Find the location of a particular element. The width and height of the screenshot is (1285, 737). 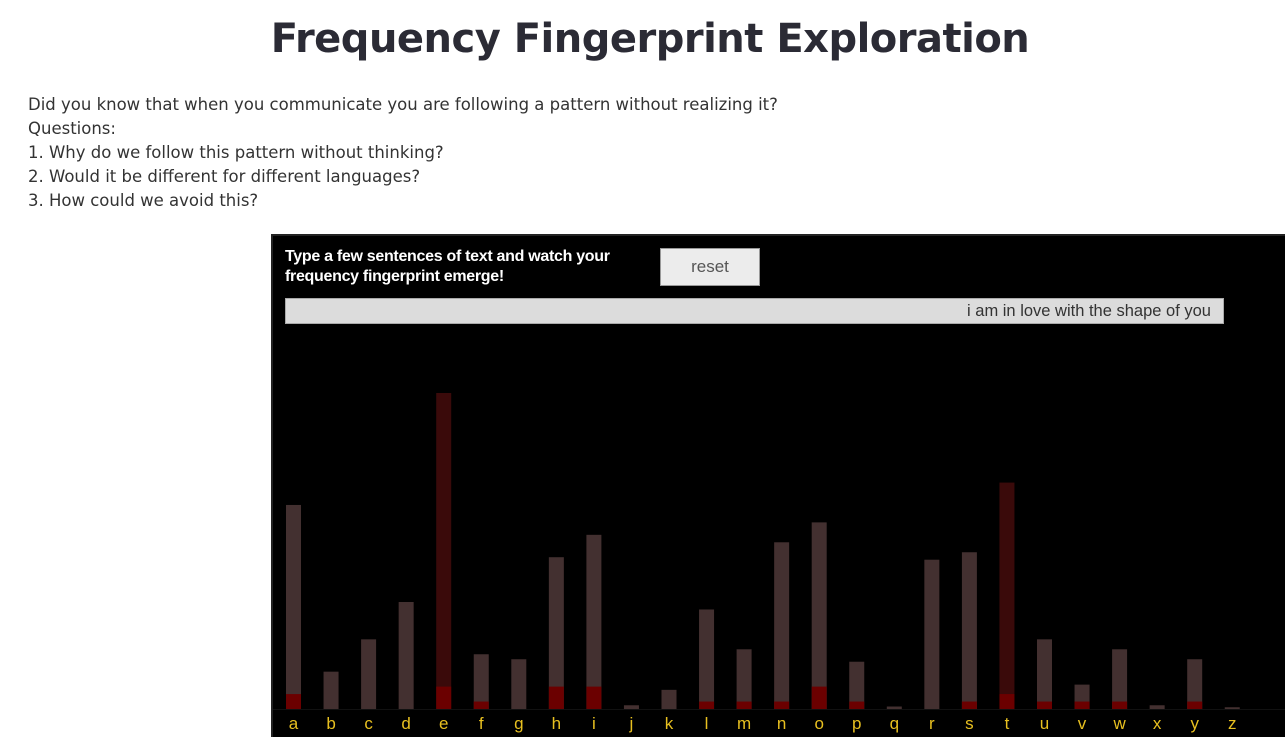

bar-q is located at coordinates (894, 707).